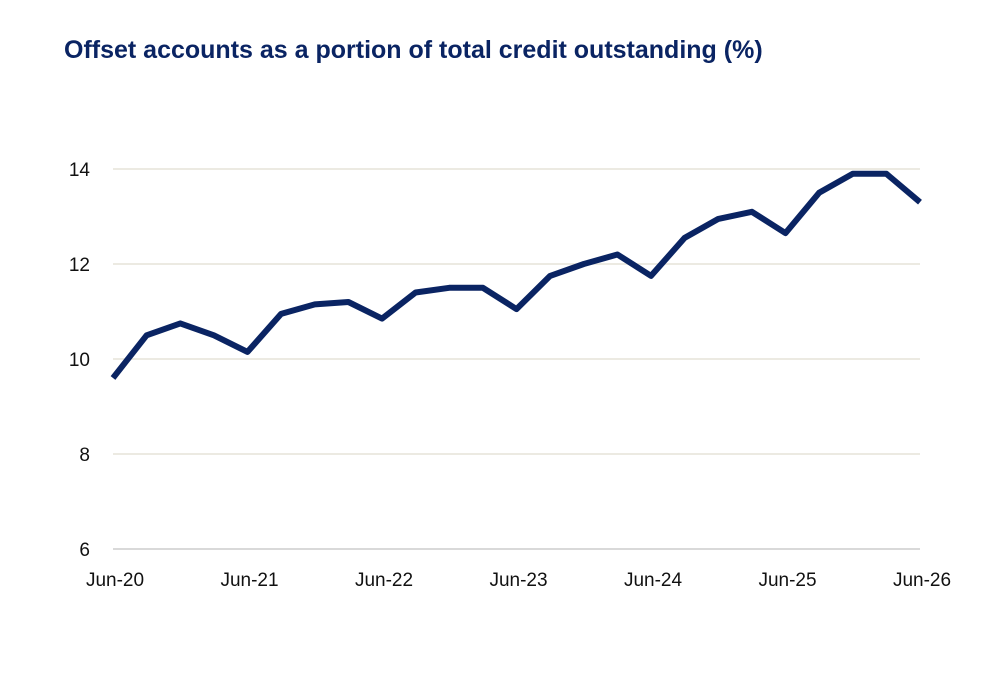 Image resolution: width=981 pixels, height=680 pixels. Describe the element at coordinates (115, 580) in the screenshot. I see `x-tick-label: Jun-20` at that location.